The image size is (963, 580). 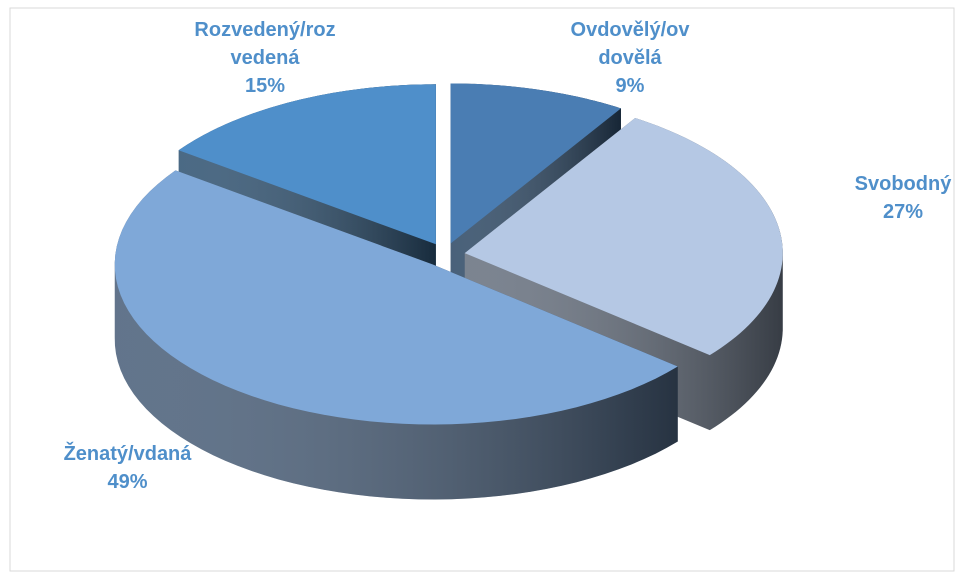 I want to click on data-label: Ovdovělý/ovdovělá 9%, so click(x=630, y=58).